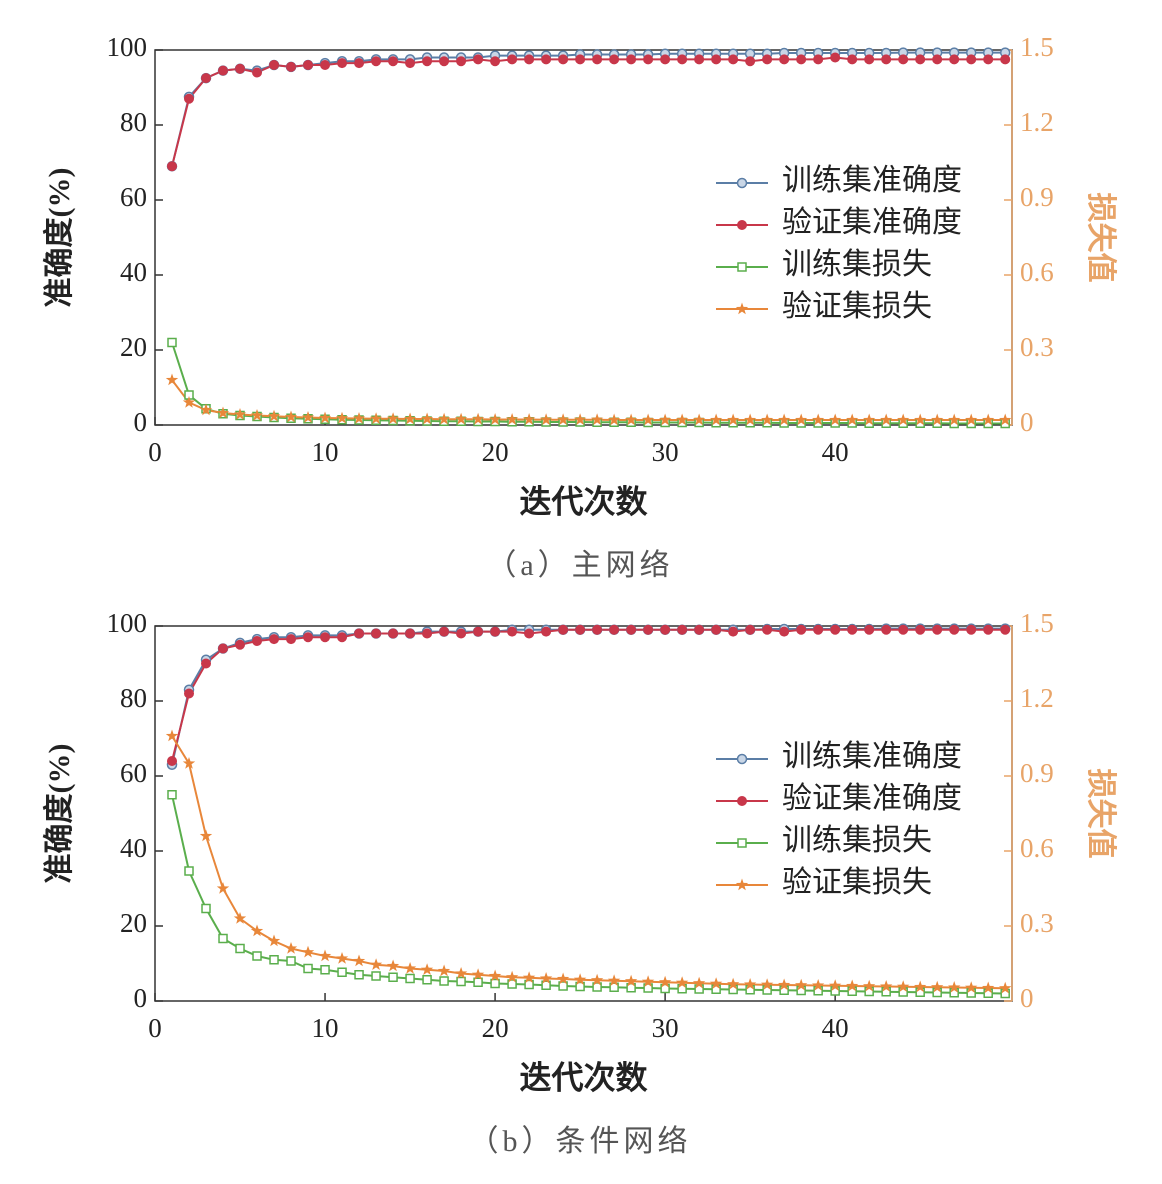 Image resolution: width=1162 pixels, height=1184 pixels. What do you see at coordinates (665, 1028) in the screenshot?
I see `x-tick-label: 30` at bounding box center [665, 1028].